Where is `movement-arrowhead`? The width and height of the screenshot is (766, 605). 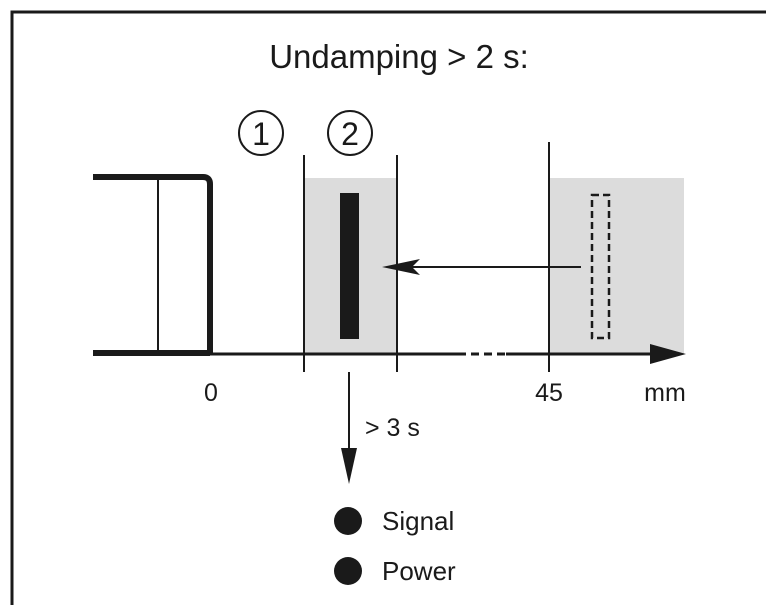
movement-arrowhead is located at coordinates (401, 267).